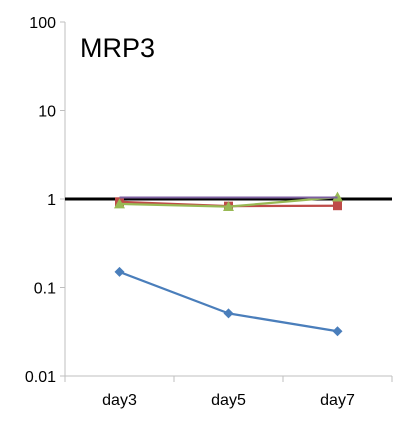  Describe the element at coordinates (117, 48) in the screenshot. I see `chart-title: MRP3` at that location.